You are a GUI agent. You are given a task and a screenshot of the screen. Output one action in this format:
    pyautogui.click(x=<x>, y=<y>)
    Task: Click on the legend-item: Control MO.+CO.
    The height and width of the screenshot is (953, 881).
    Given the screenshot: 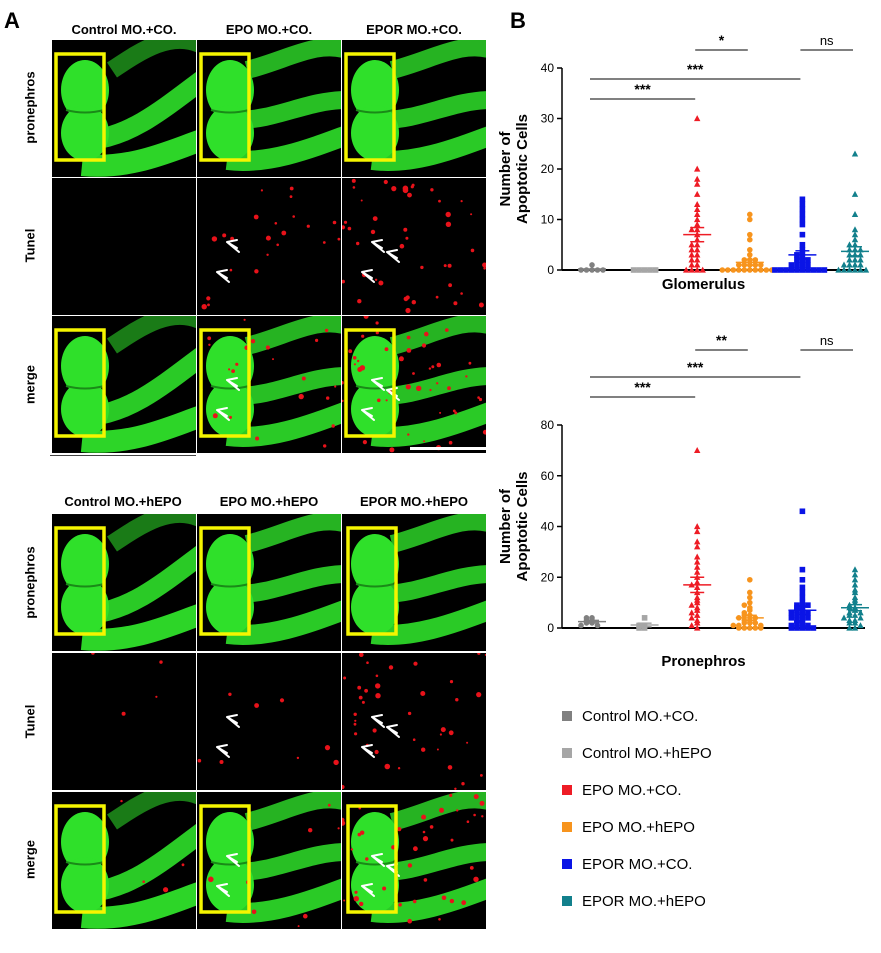 What is the action you would take?
    pyautogui.click(x=637, y=716)
    